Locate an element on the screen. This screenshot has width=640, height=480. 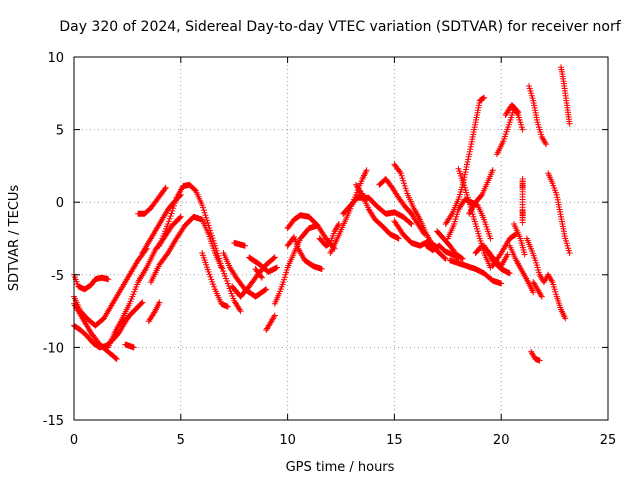
x-tick-label: 15 is located at coordinates (394, 440).